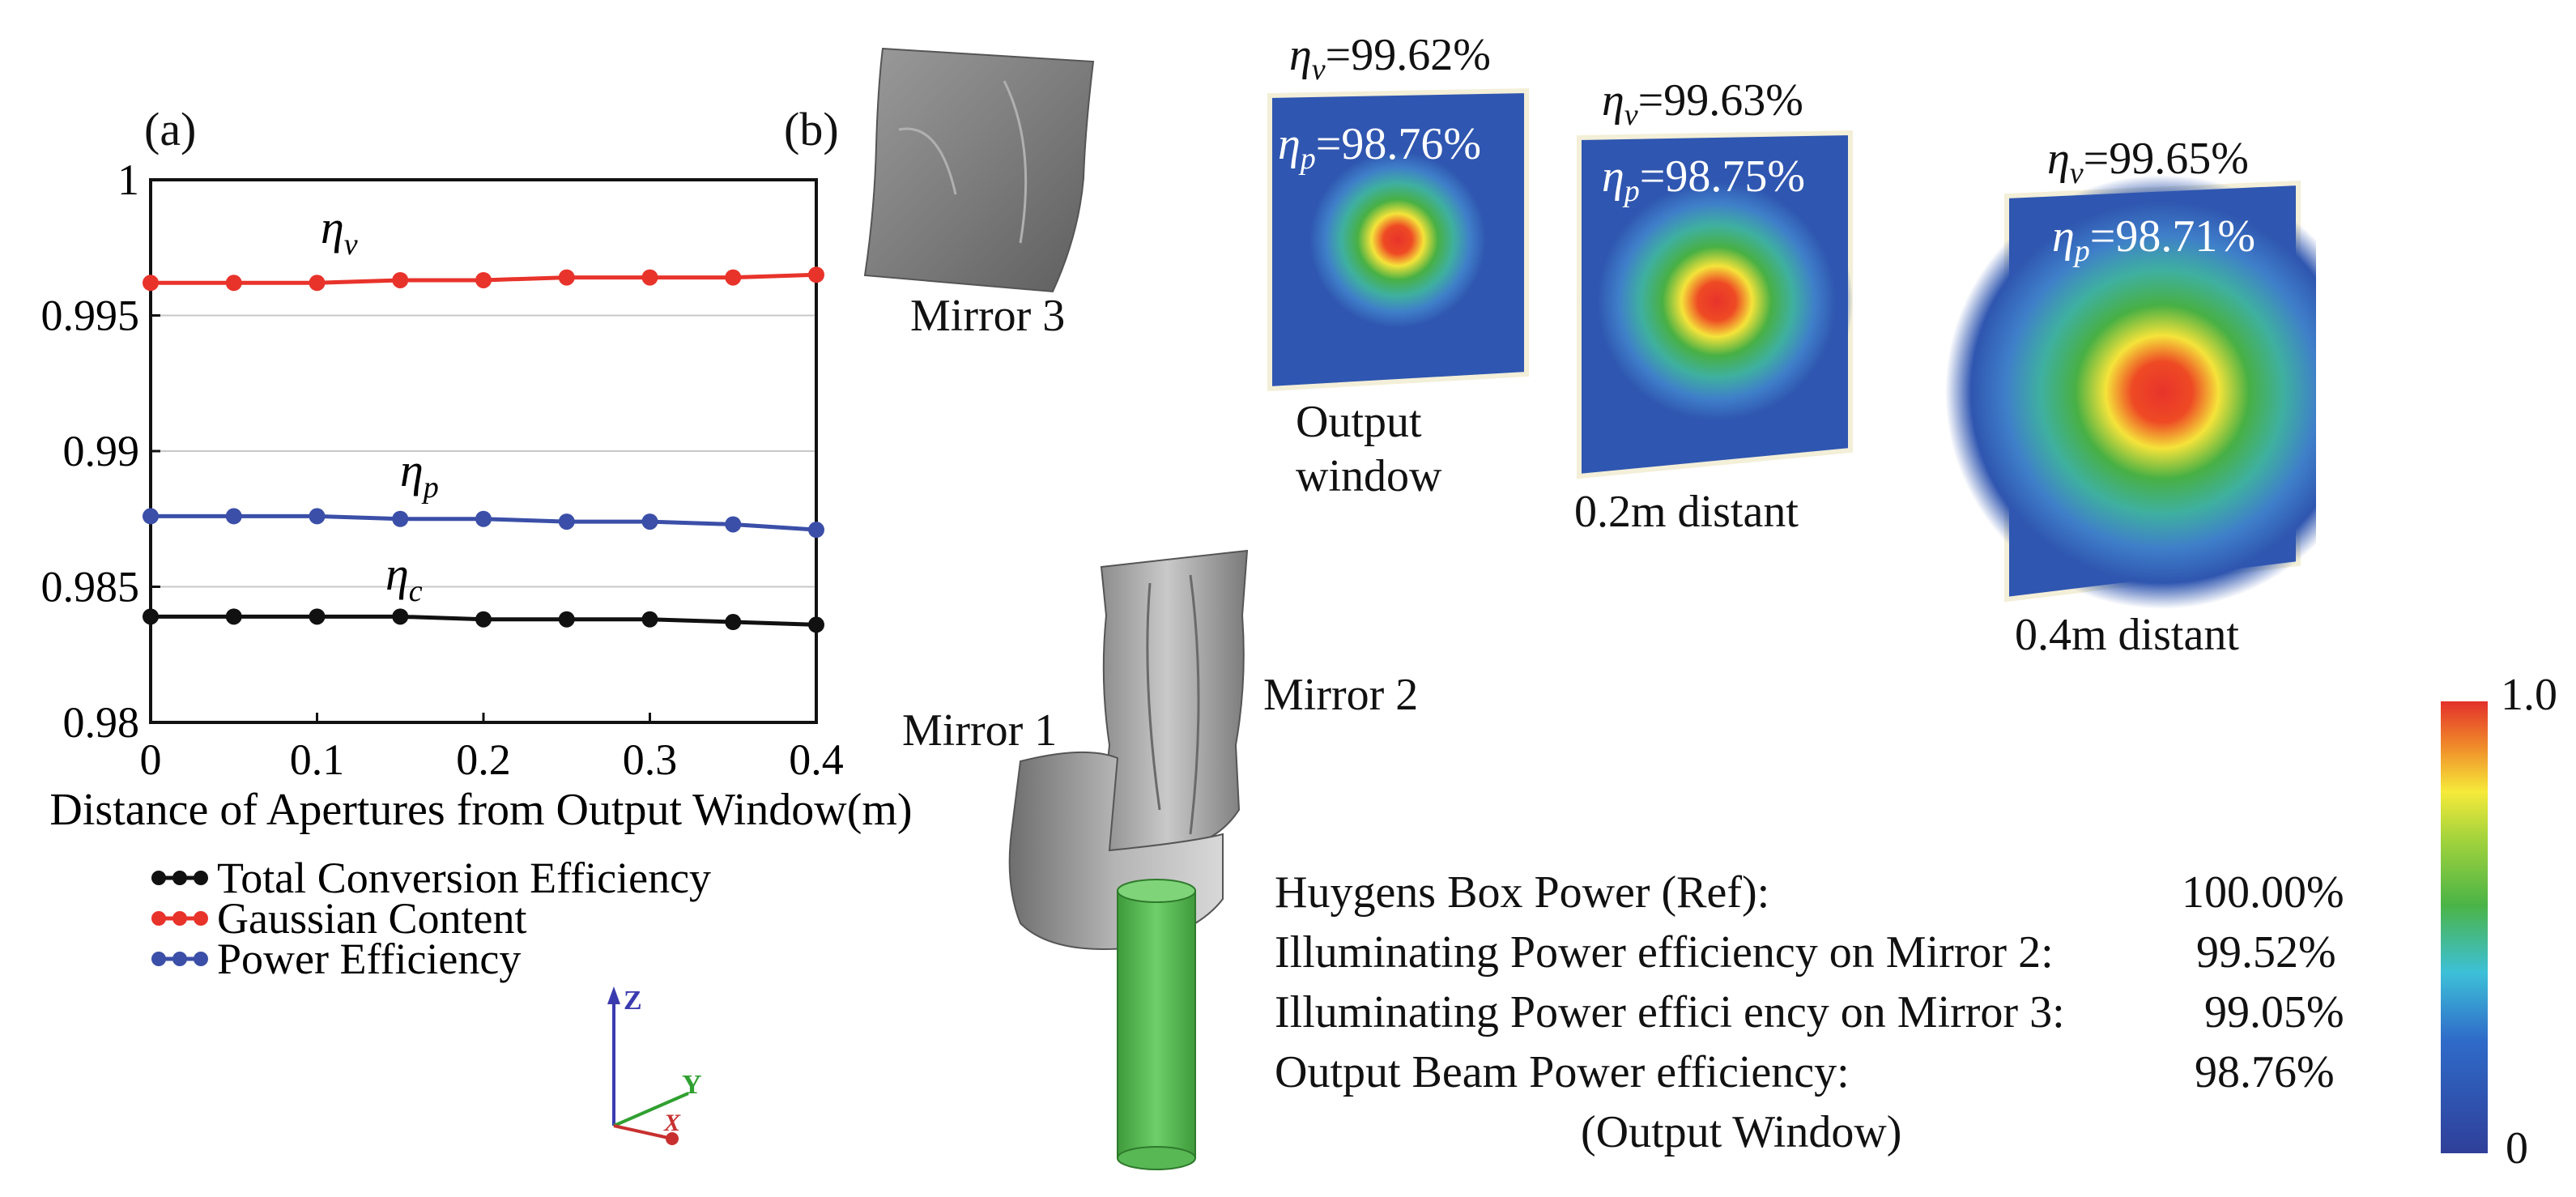  I want to click on x-tick-label: 0.3, so click(650, 759).